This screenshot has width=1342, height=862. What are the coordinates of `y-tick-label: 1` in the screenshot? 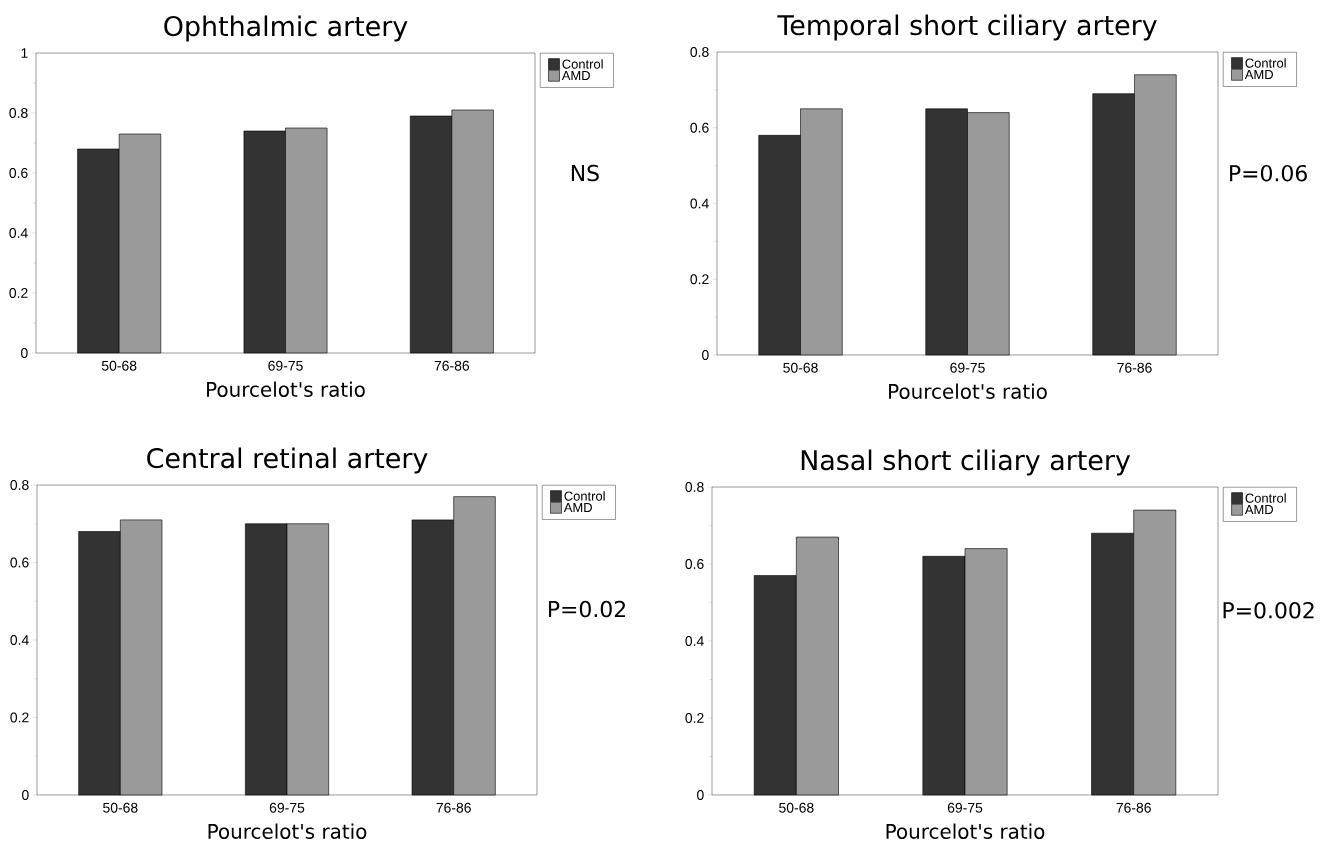 It's located at (24, 53).